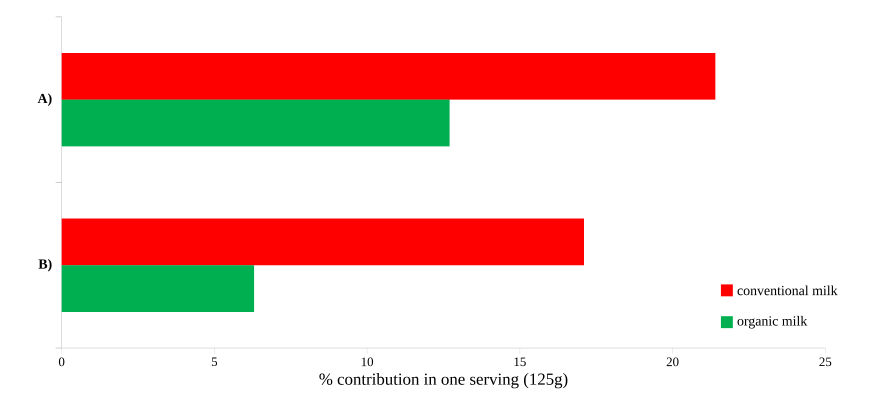 Image resolution: width=882 pixels, height=417 pixels. I want to click on x-axis-title: % contribution in one serving (125g), so click(443, 380).